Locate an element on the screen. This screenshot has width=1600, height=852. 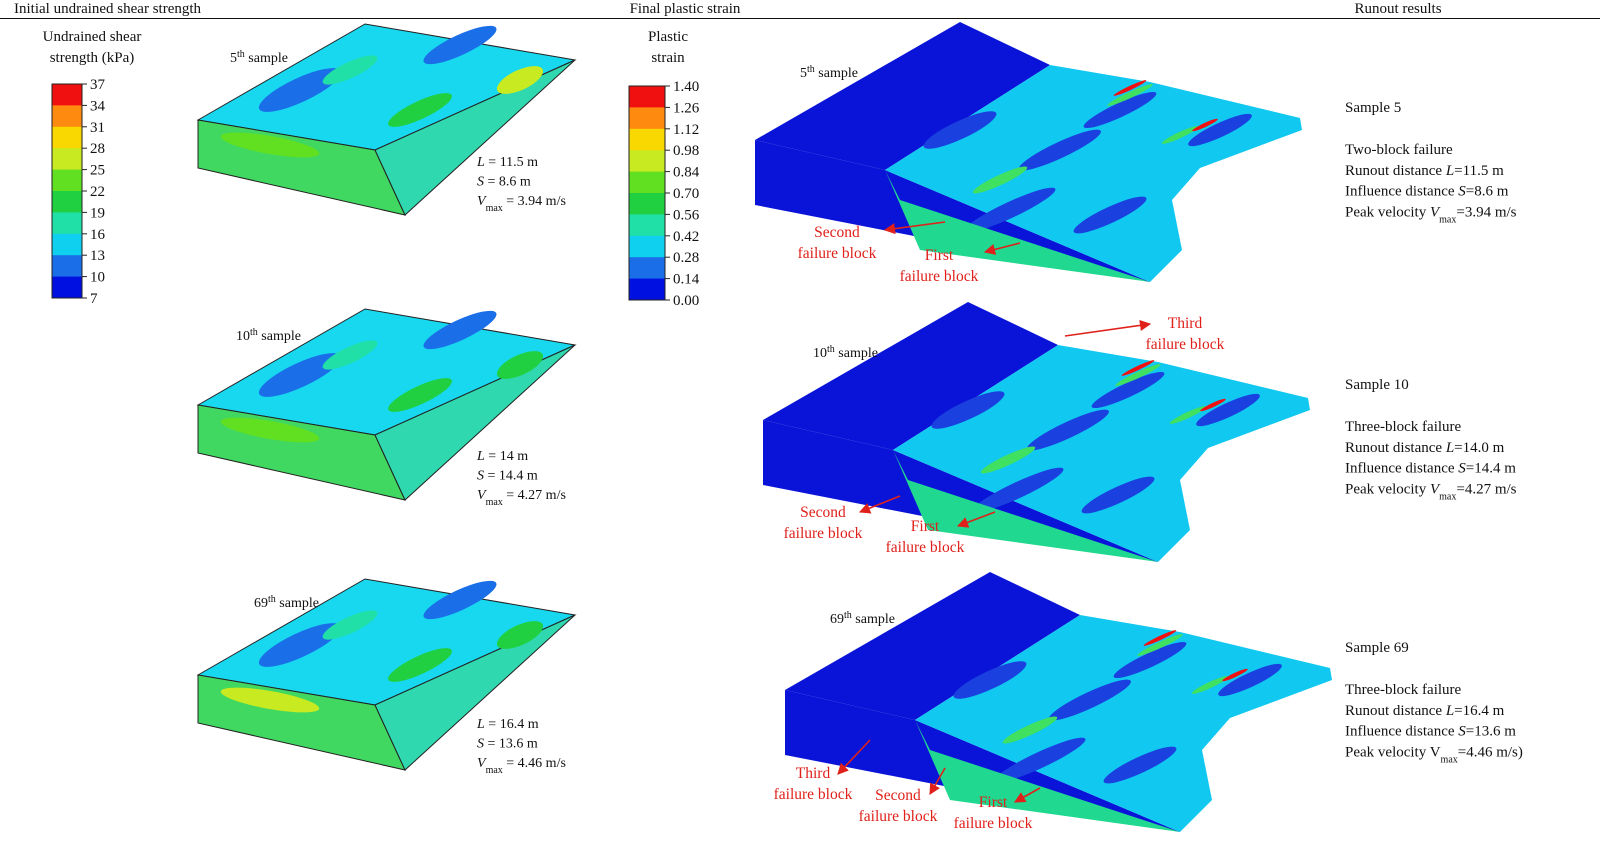
legend-tick-label: 0.00 is located at coordinates (686, 301).